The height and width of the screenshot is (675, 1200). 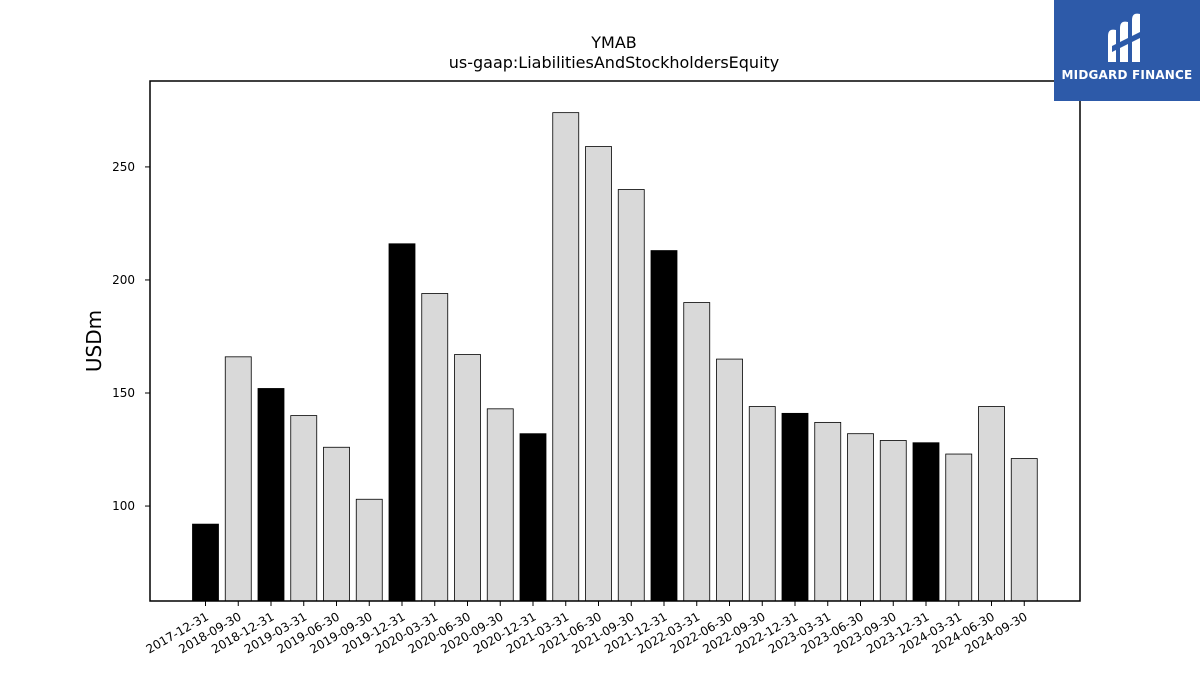 I want to click on logo-name: MIDGARD FINANCE, so click(x=1127, y=75).